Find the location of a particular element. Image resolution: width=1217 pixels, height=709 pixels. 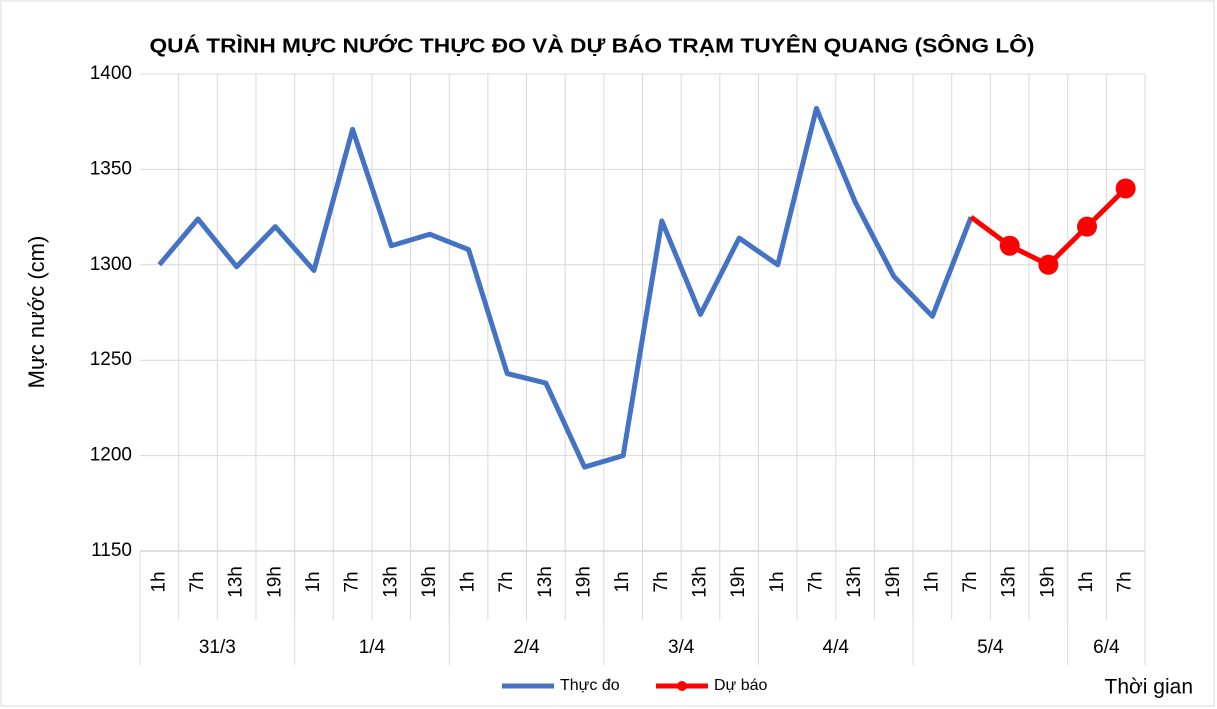

y-tick-label: 1300 is located at coordinates (111, 264).